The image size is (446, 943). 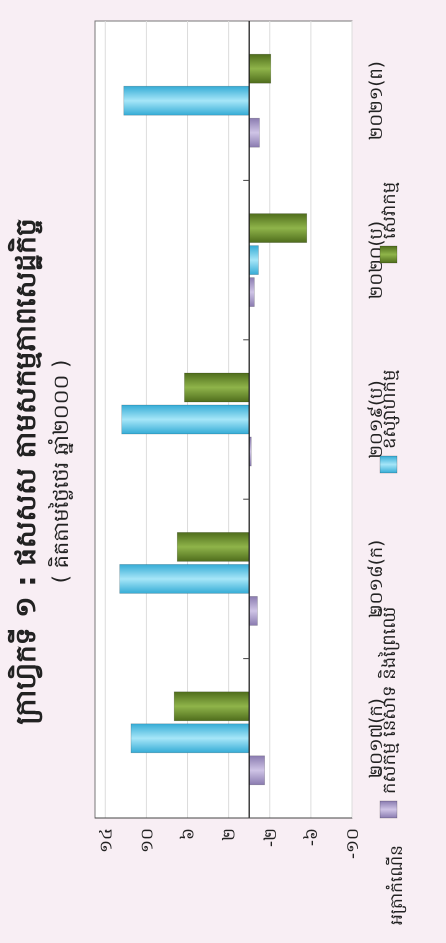 I want to click on legend-label: សេវាកម្ម, so click(x=389, y=210).